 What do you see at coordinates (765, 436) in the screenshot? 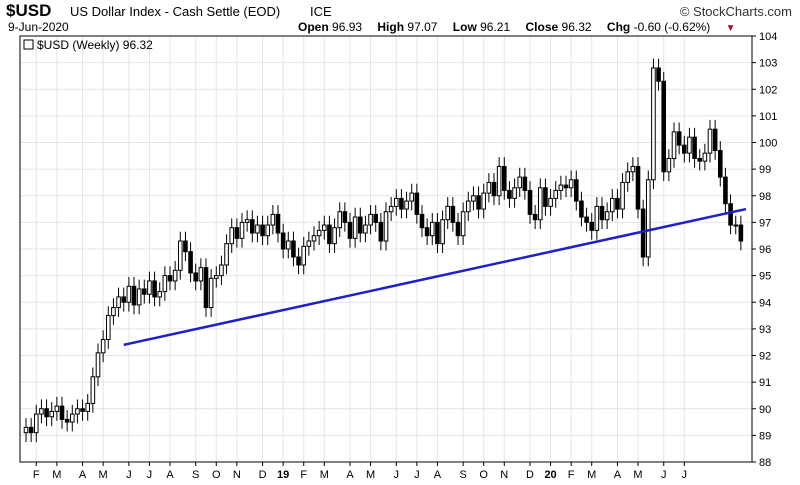
I see `y-tick-label: 89` at bounding box center [765, 436].